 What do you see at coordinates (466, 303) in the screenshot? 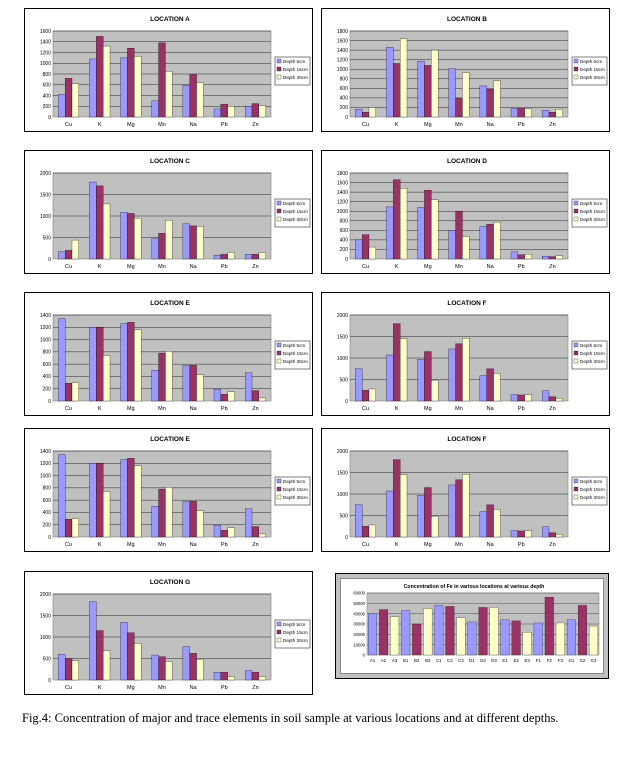
I see `chart-title: LOCATION F` at bounding box center [466, 303].